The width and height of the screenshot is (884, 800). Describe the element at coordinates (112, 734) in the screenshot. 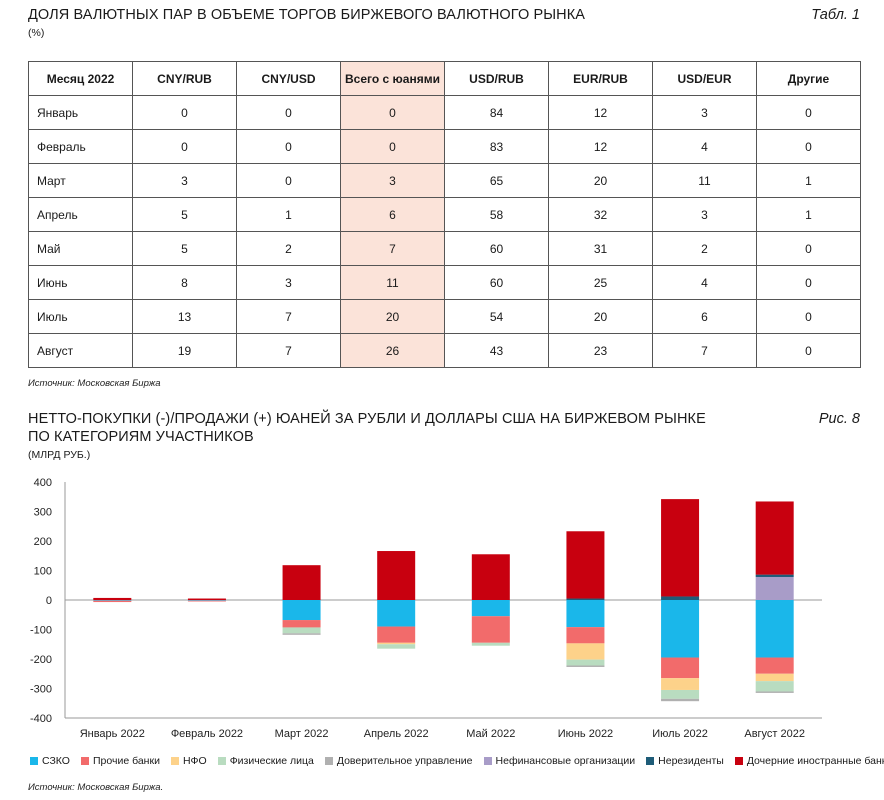

I see `x-tick-label: Январь 2022` at that location.